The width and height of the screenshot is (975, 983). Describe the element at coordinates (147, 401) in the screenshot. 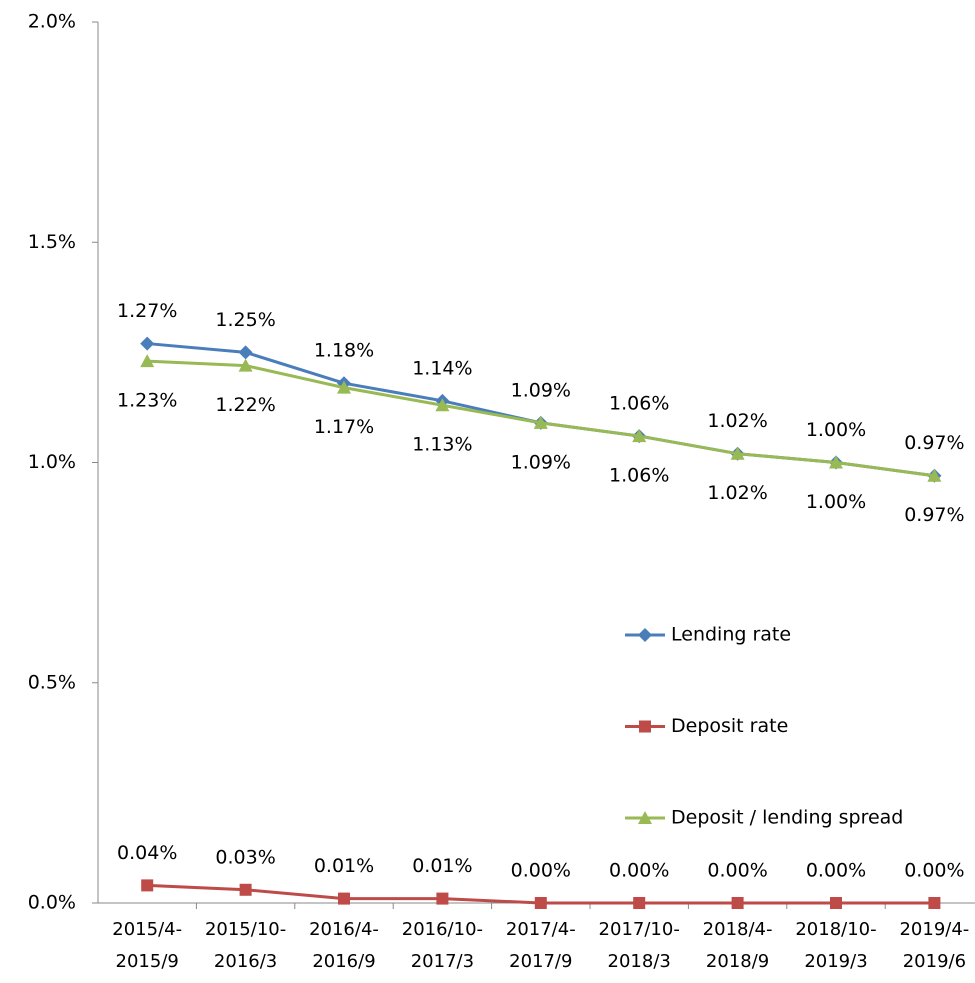

I see `data-label: 1.23%` at that location.